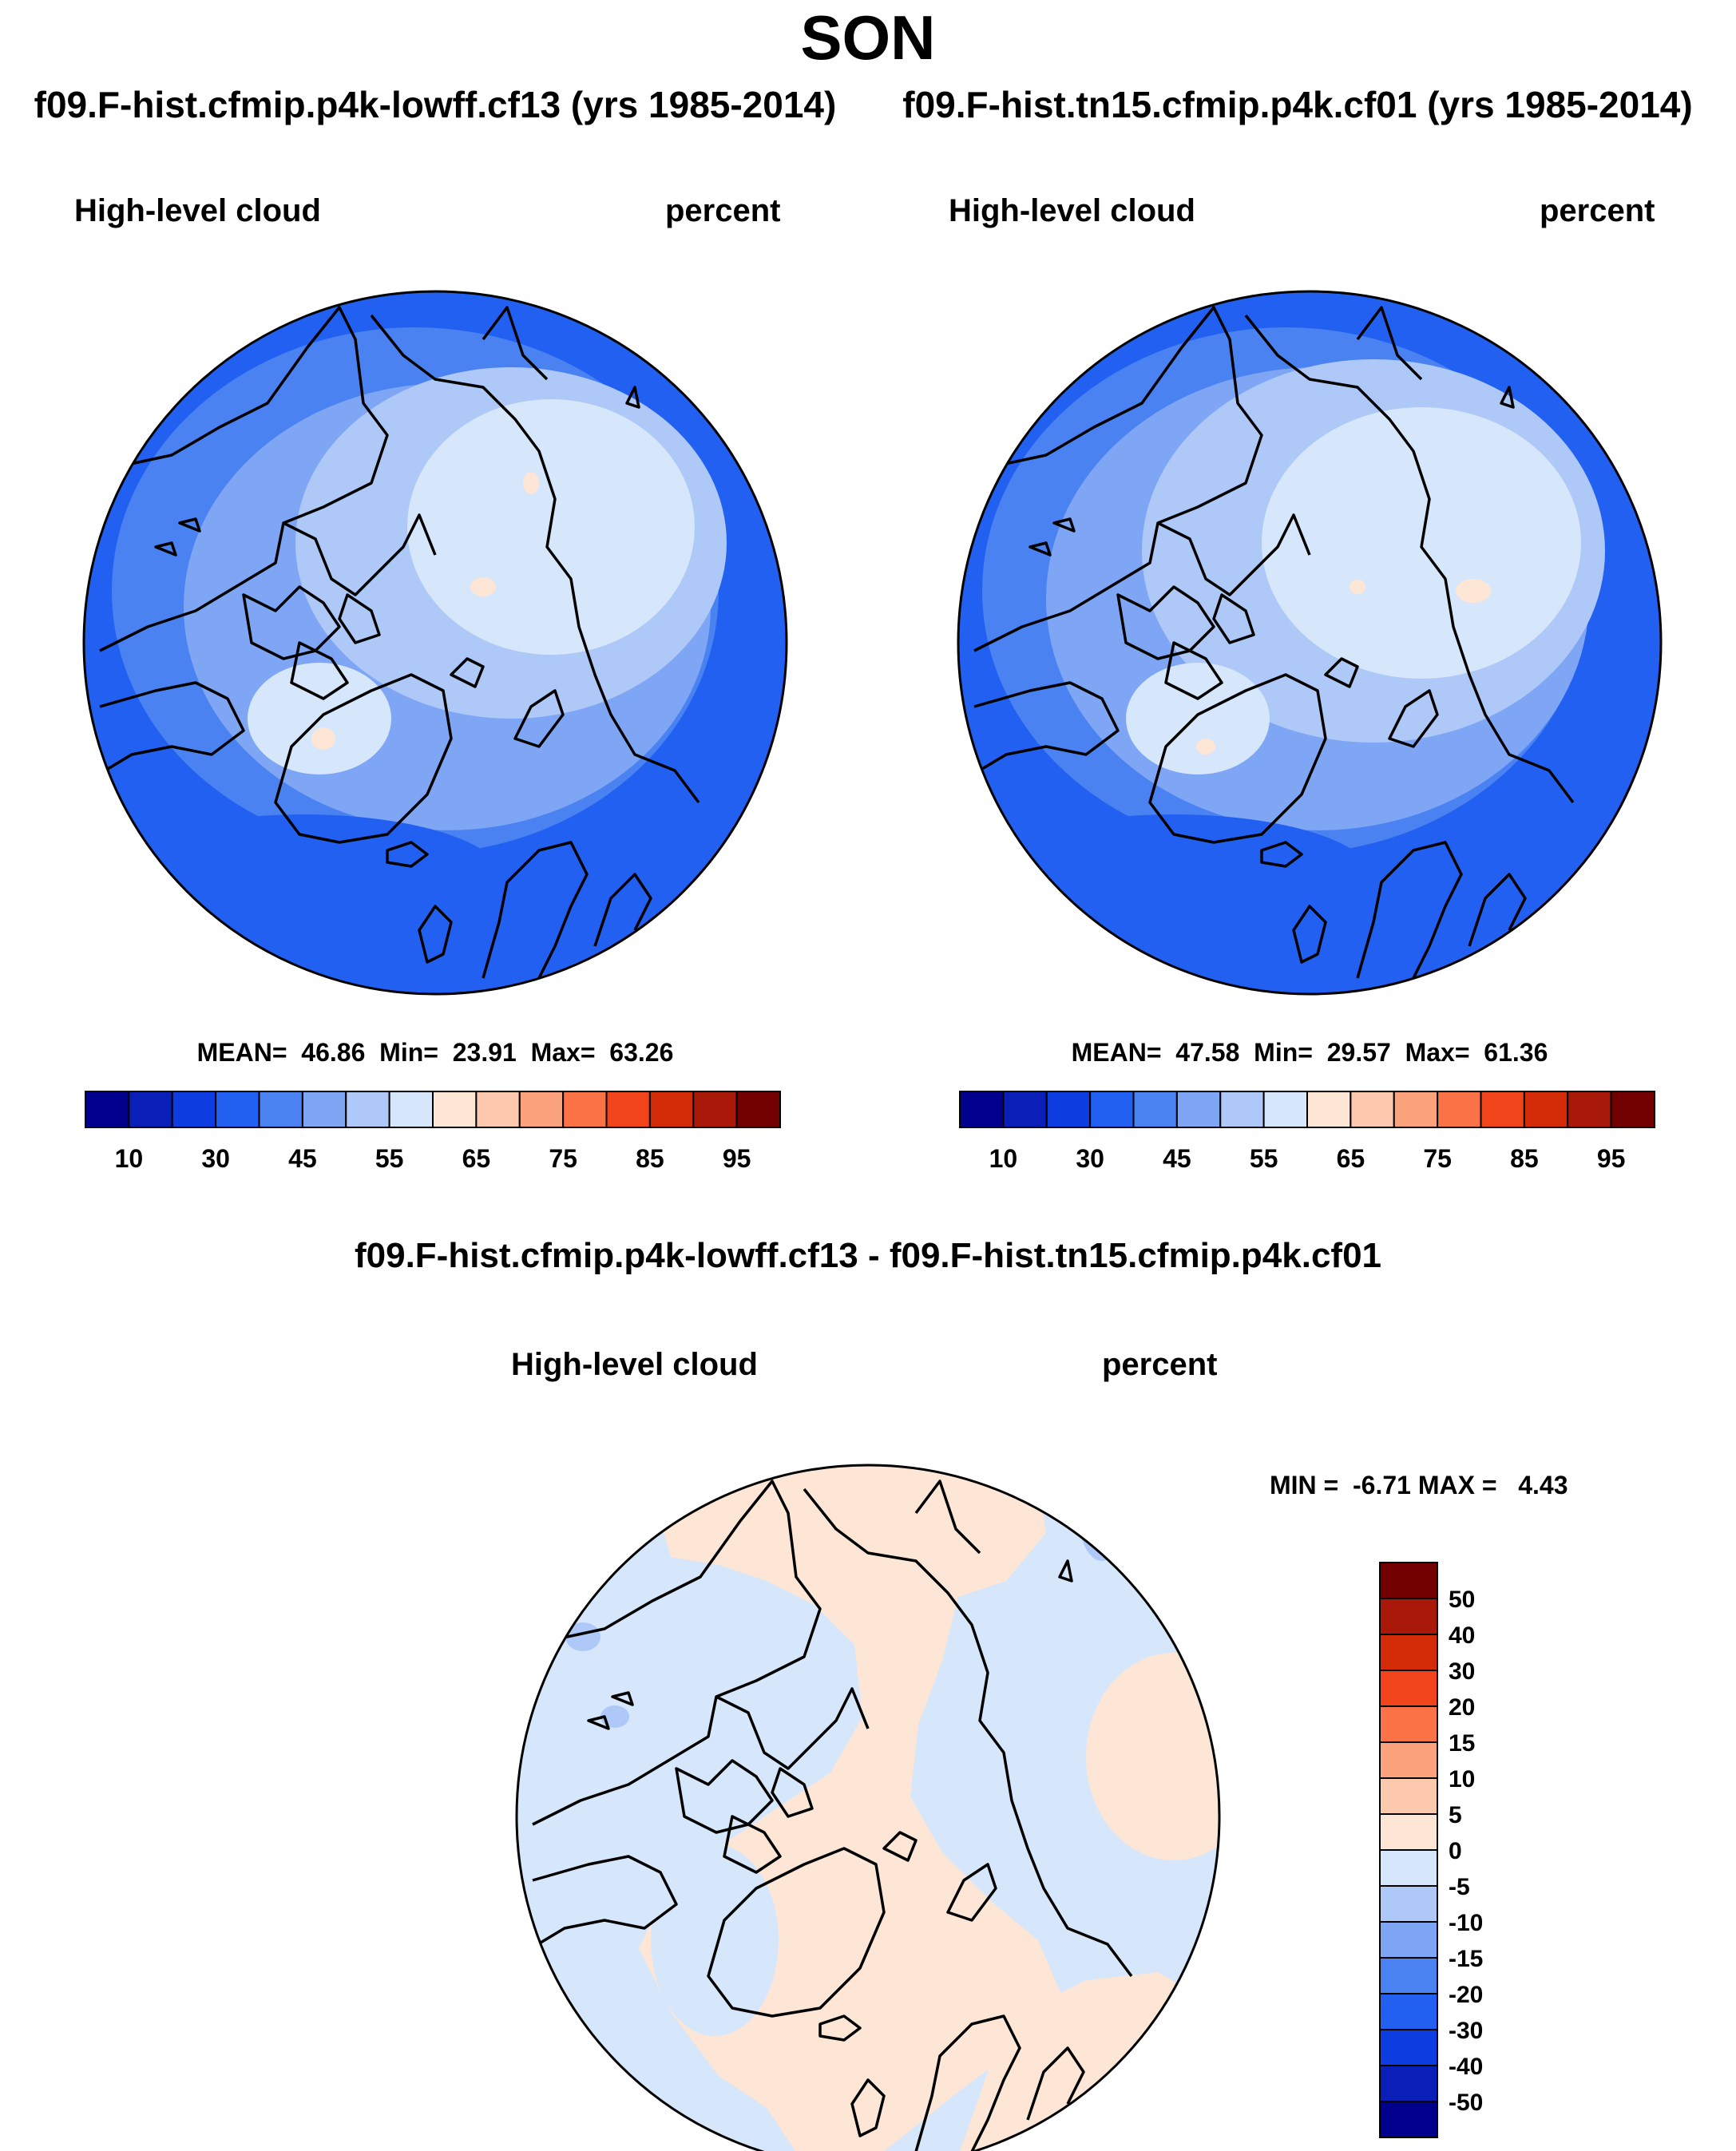 Image resolution: width=1736 pixels, height=2151 pixels. I want to click on diff-colorbar-tick-label: -5, so click(1459, 1887).